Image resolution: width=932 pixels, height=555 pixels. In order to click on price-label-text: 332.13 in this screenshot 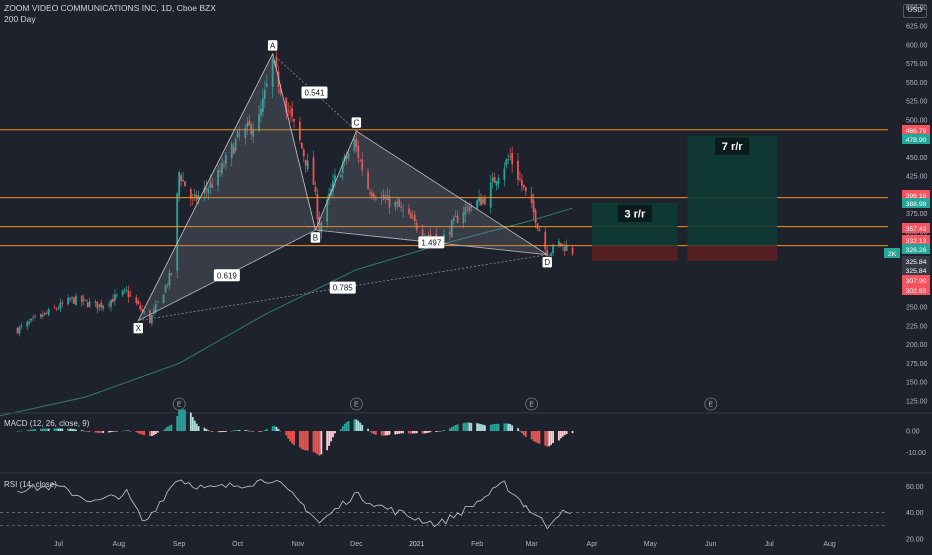, I will do `click(916, 241)`.